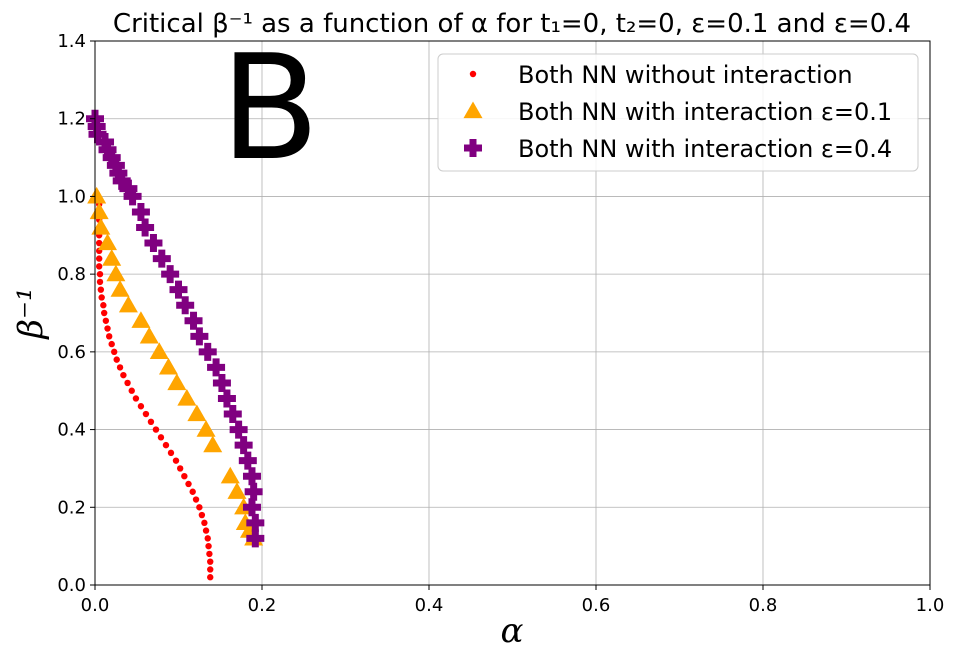 Image resolution: width=953 pixels, height=656 pixels. Describe the element at coordinates (31, 313) in the screenshot. I see `y-axis-label: β⁻¹` at that location.